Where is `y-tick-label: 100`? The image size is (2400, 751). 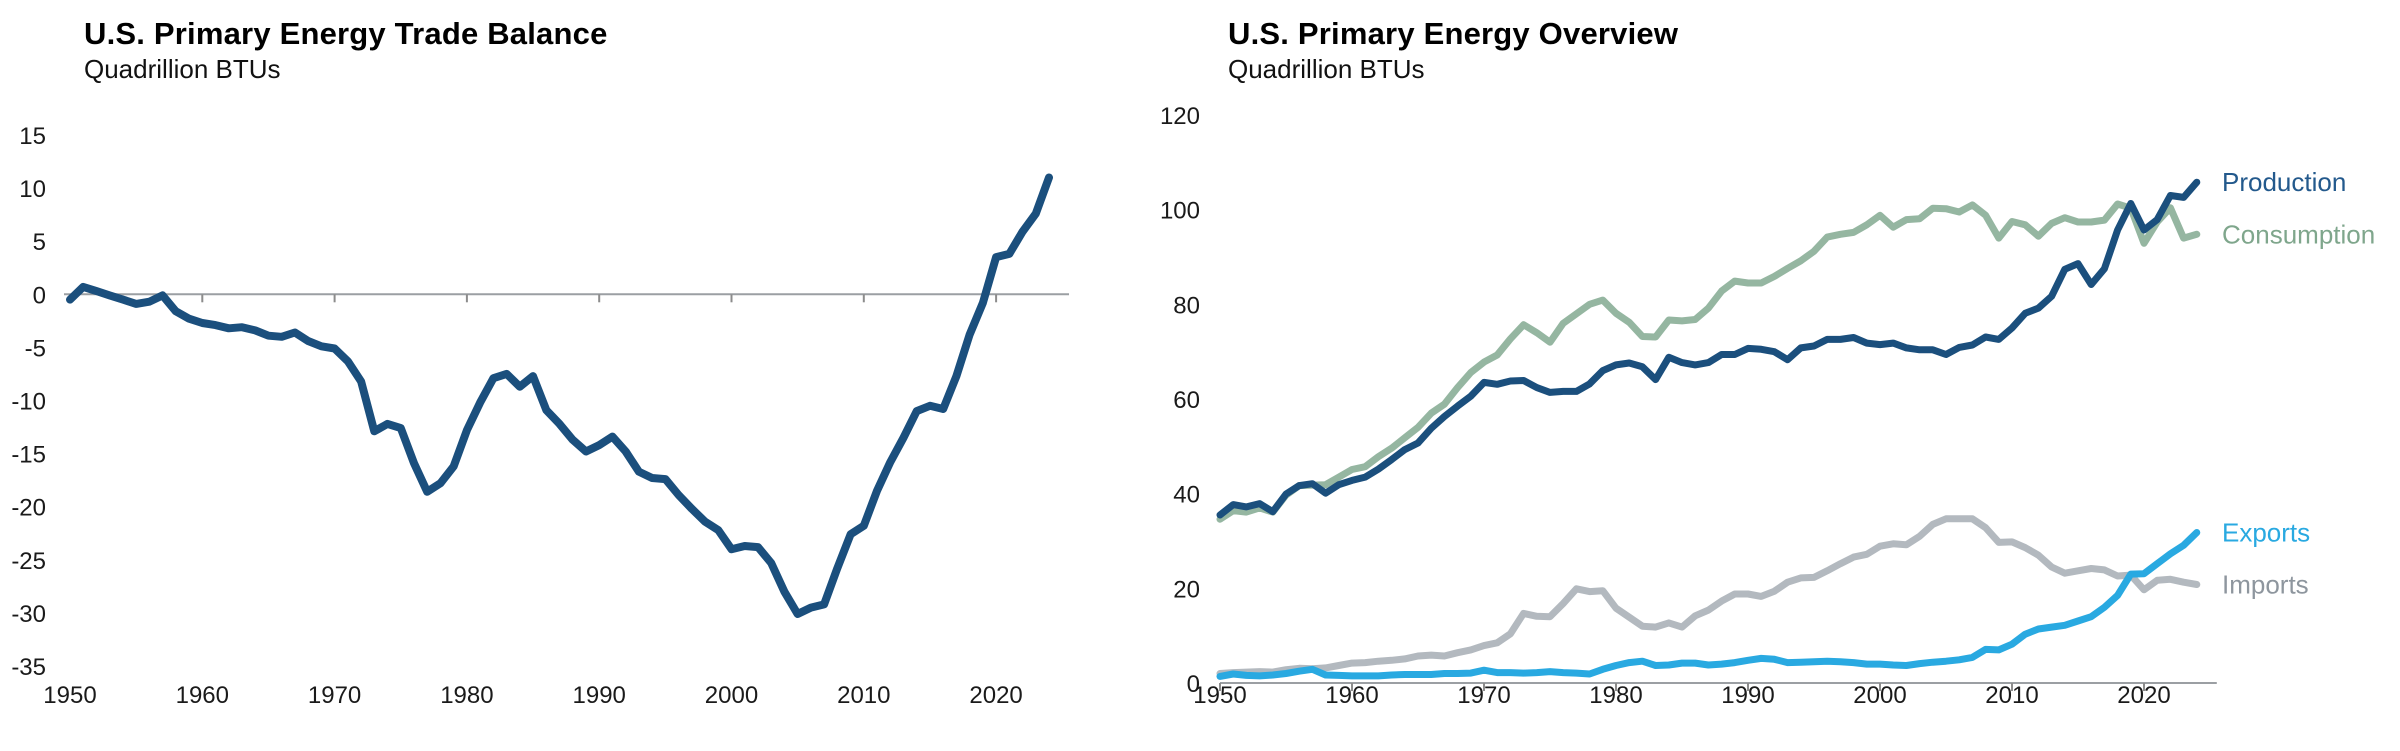 y-tick-label: 100 is located at coordinates (1180, 211).